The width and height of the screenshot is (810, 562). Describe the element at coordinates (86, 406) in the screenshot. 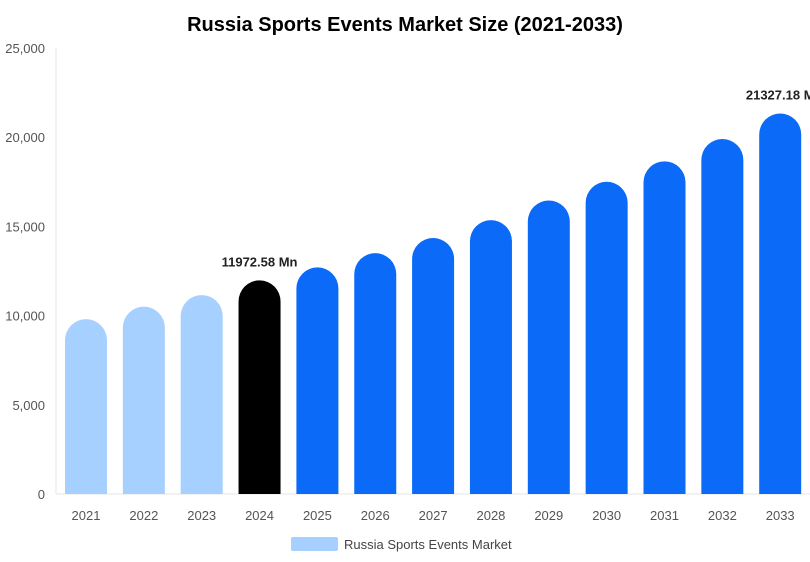

I see `bar-2021` at that location.